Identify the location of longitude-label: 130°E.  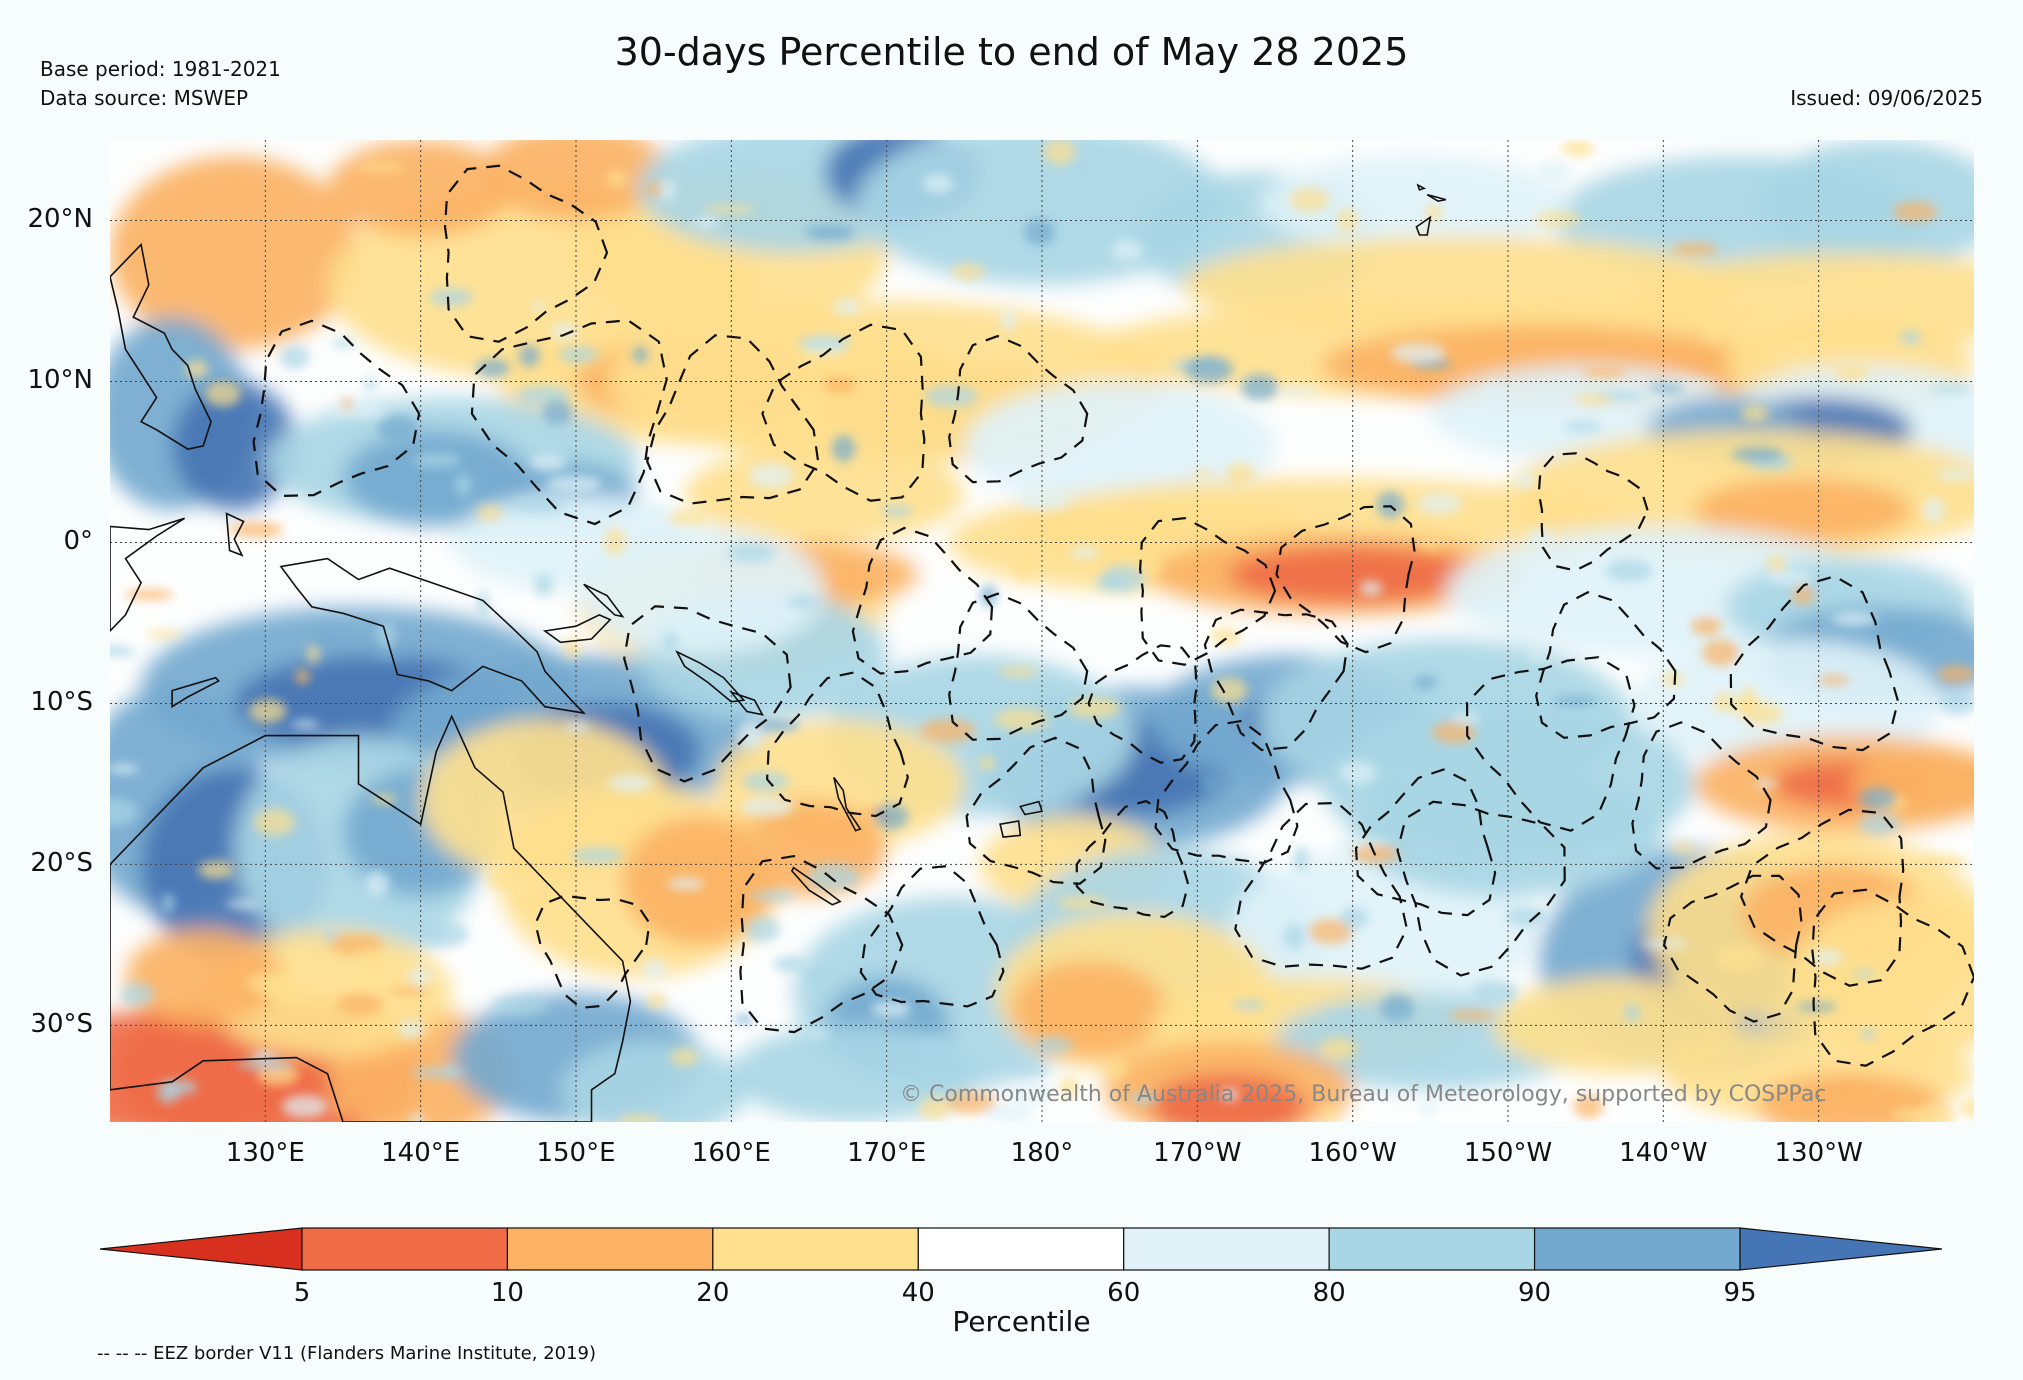
(265, 1153).